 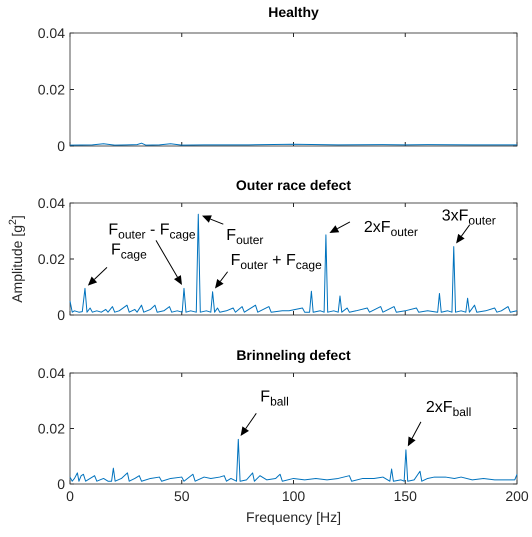 I want to click on x-tick-label: 200, so click(x=517, y=496).